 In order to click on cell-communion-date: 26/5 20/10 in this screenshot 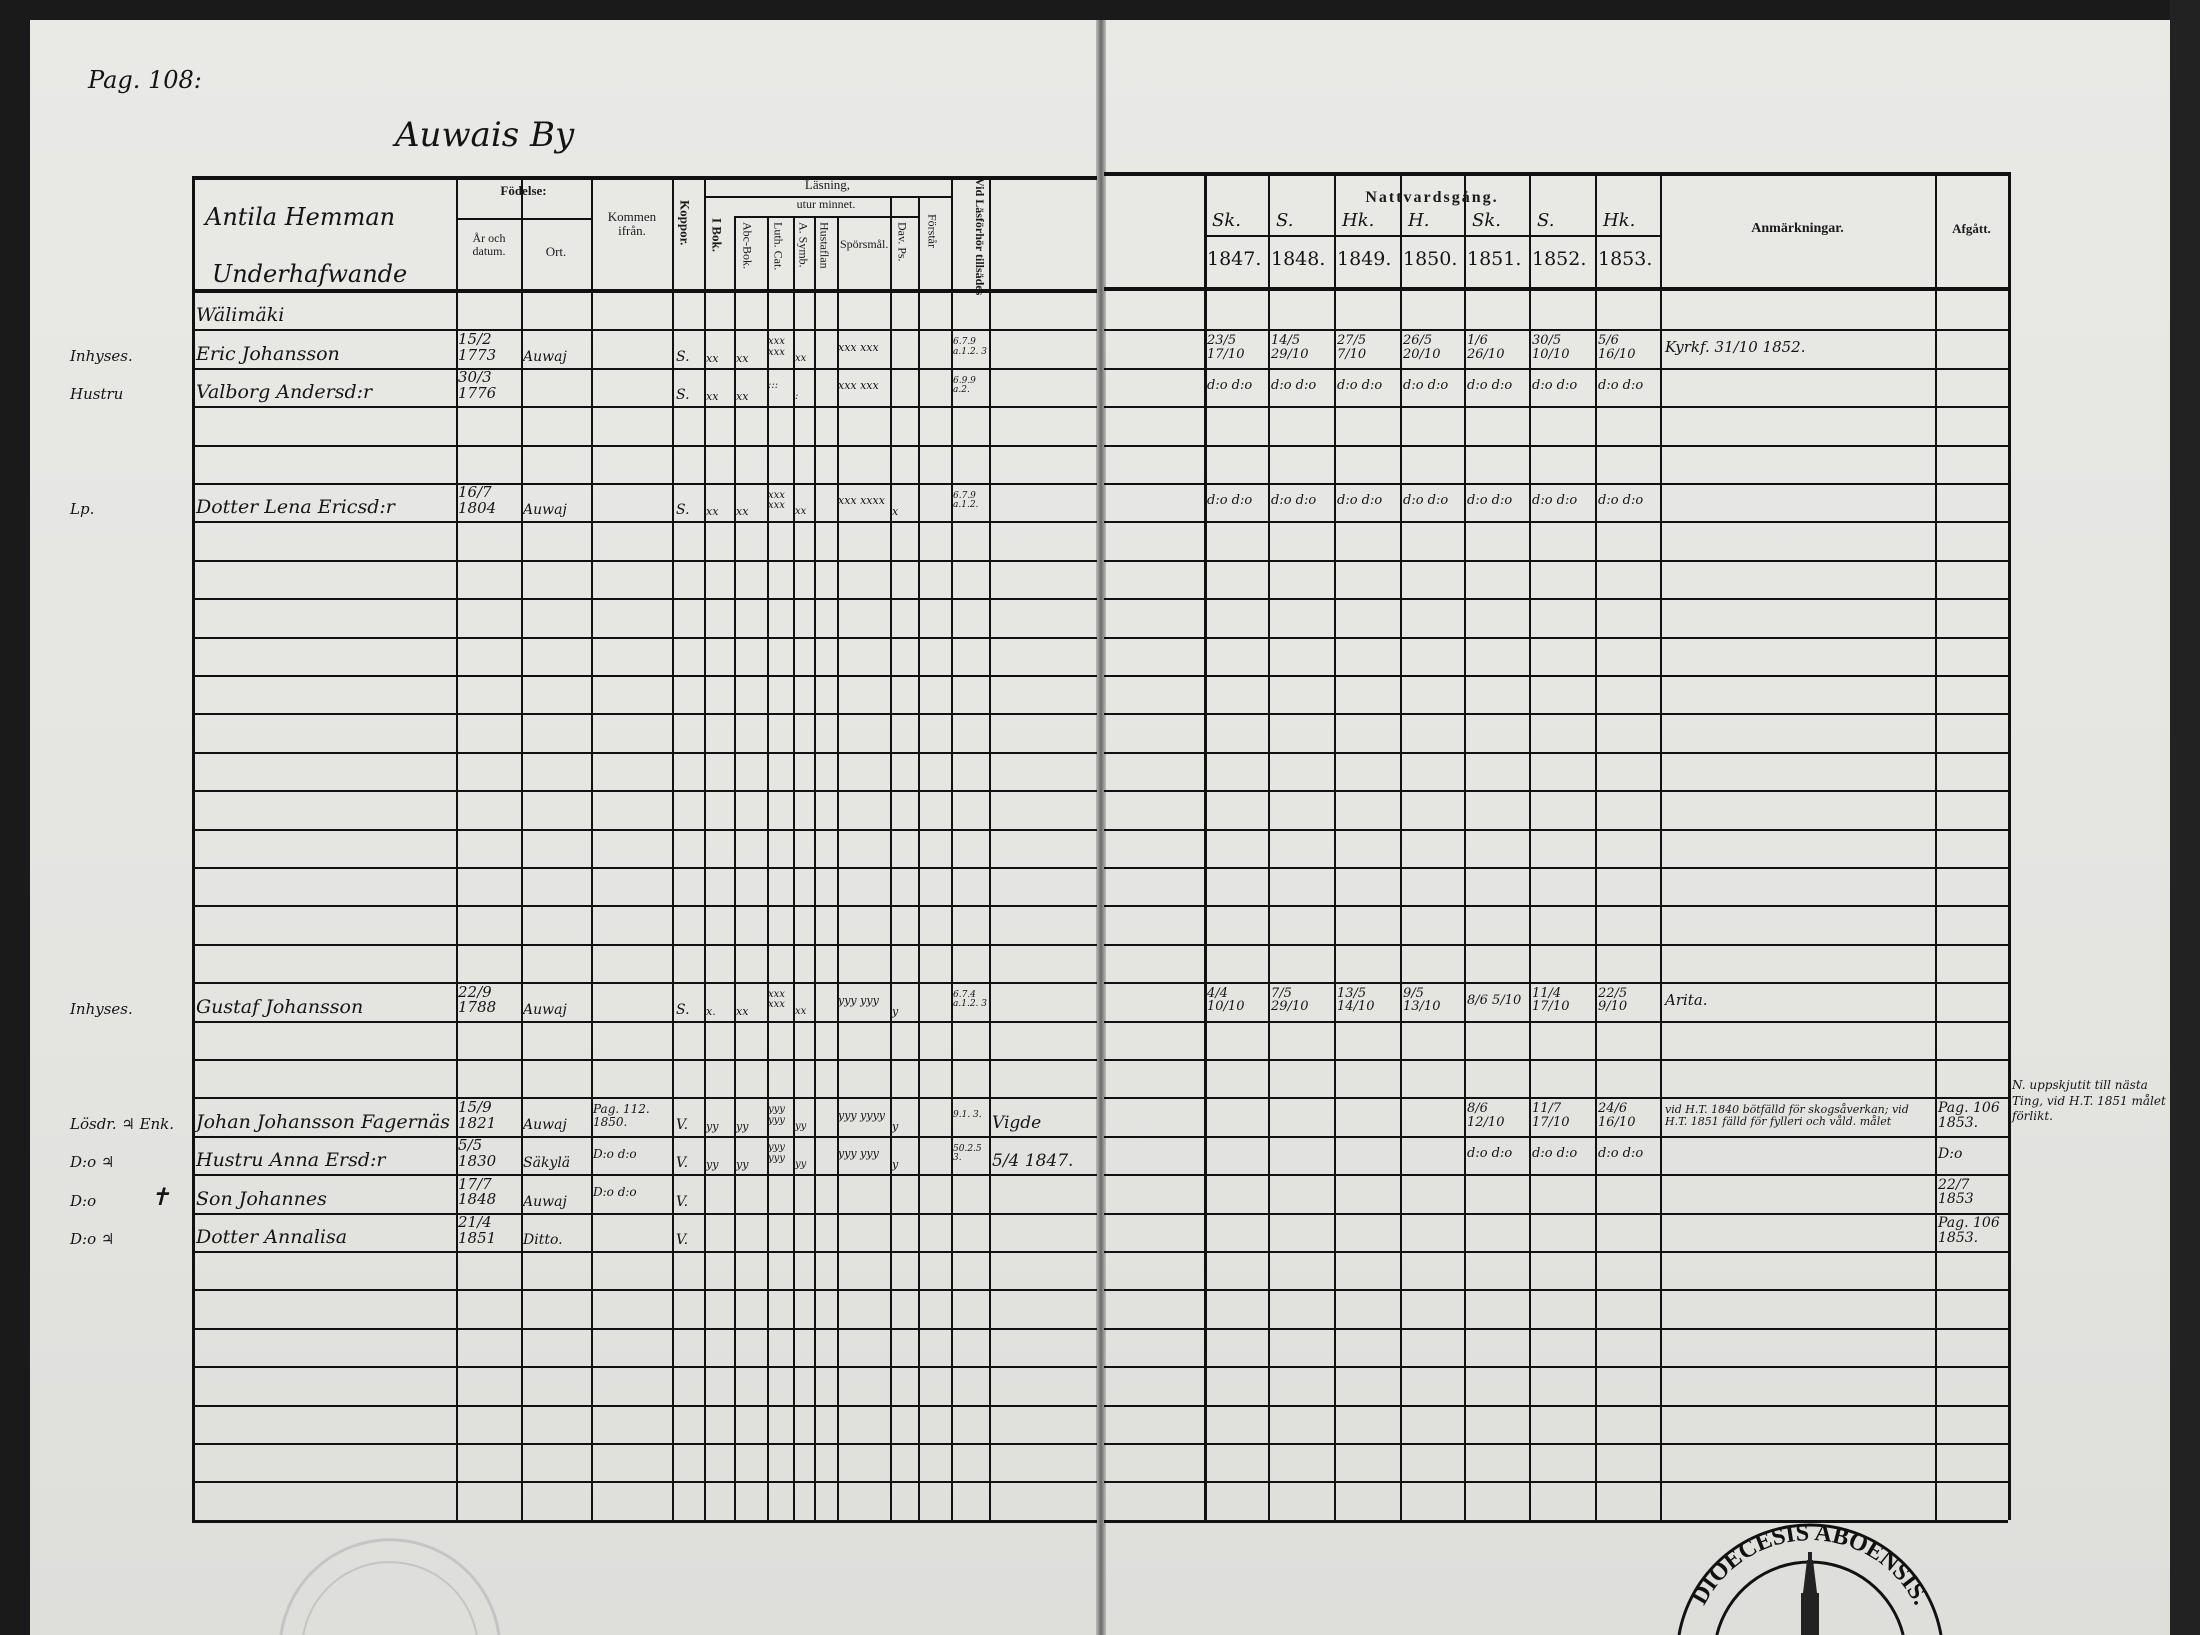, I will do `click(1422, 347)`.